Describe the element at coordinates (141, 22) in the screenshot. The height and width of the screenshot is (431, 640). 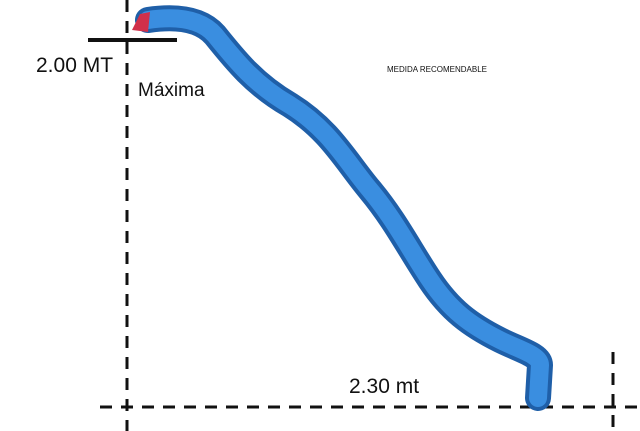
I see `slide-grip` at that location.